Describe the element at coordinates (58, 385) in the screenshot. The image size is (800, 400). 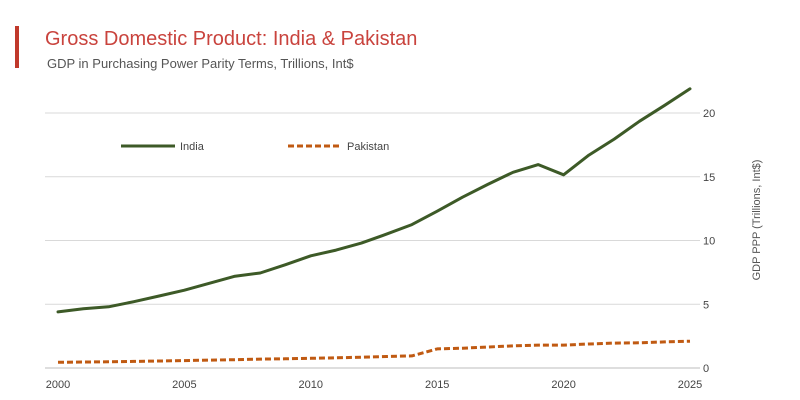
I see `x-tick-label: 2000` at that location.